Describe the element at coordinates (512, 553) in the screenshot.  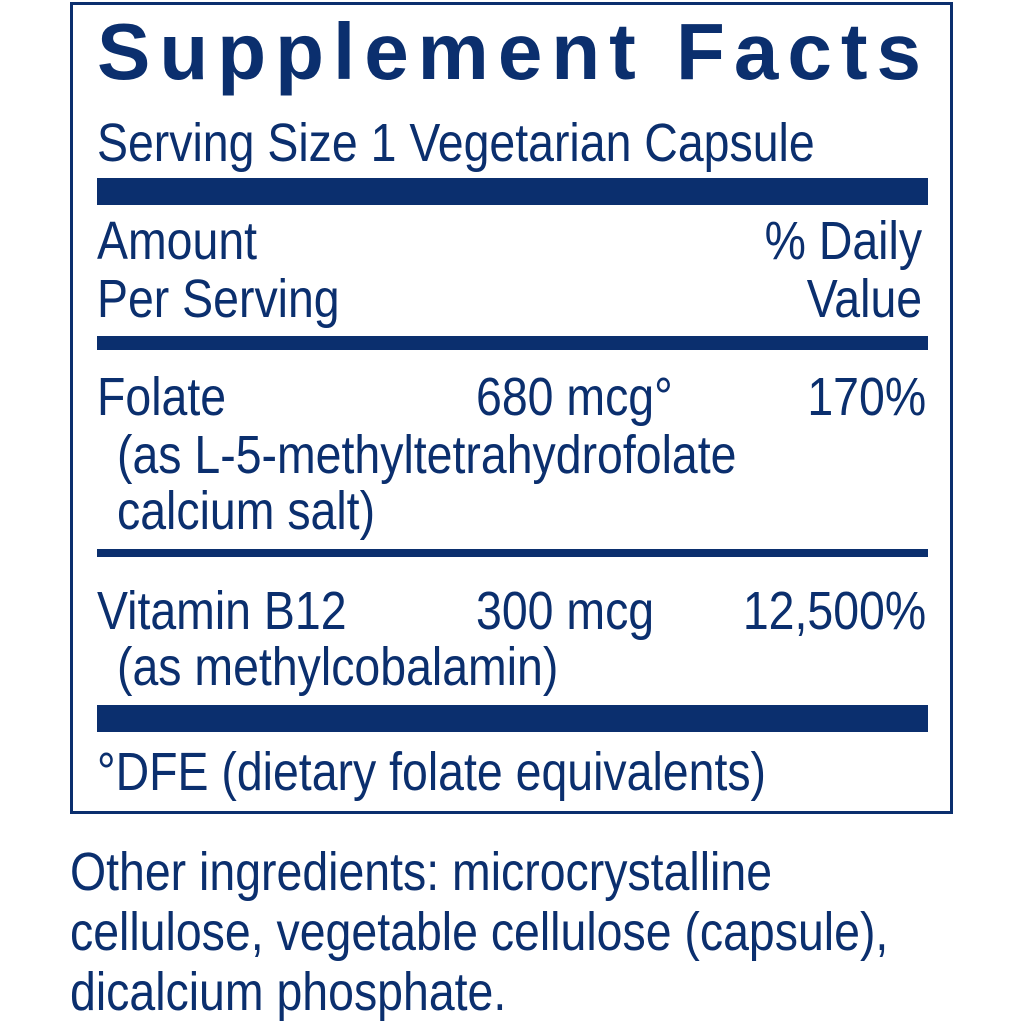
I see `thin-divider` at that location.